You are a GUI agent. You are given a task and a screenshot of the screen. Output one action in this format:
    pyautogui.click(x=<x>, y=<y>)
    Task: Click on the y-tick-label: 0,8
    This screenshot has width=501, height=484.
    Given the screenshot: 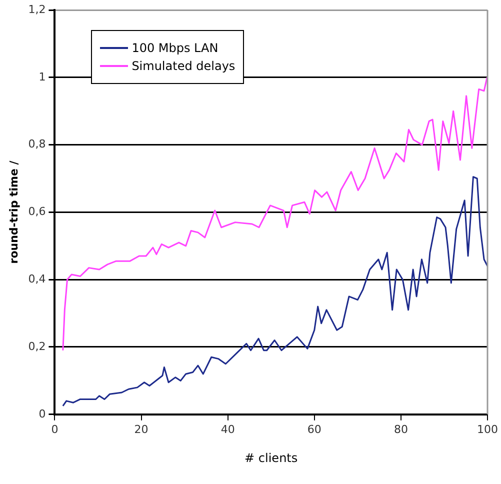 What is the action you would take?
    pyautogui.click(x=37, y=144)
    